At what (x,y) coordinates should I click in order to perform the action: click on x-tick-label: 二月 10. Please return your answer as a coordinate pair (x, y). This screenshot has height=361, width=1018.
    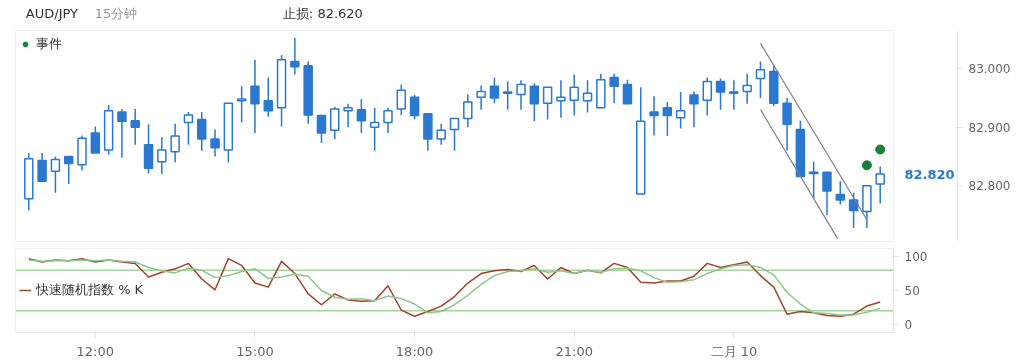
    Looking at the image, I should click on (734, 351).